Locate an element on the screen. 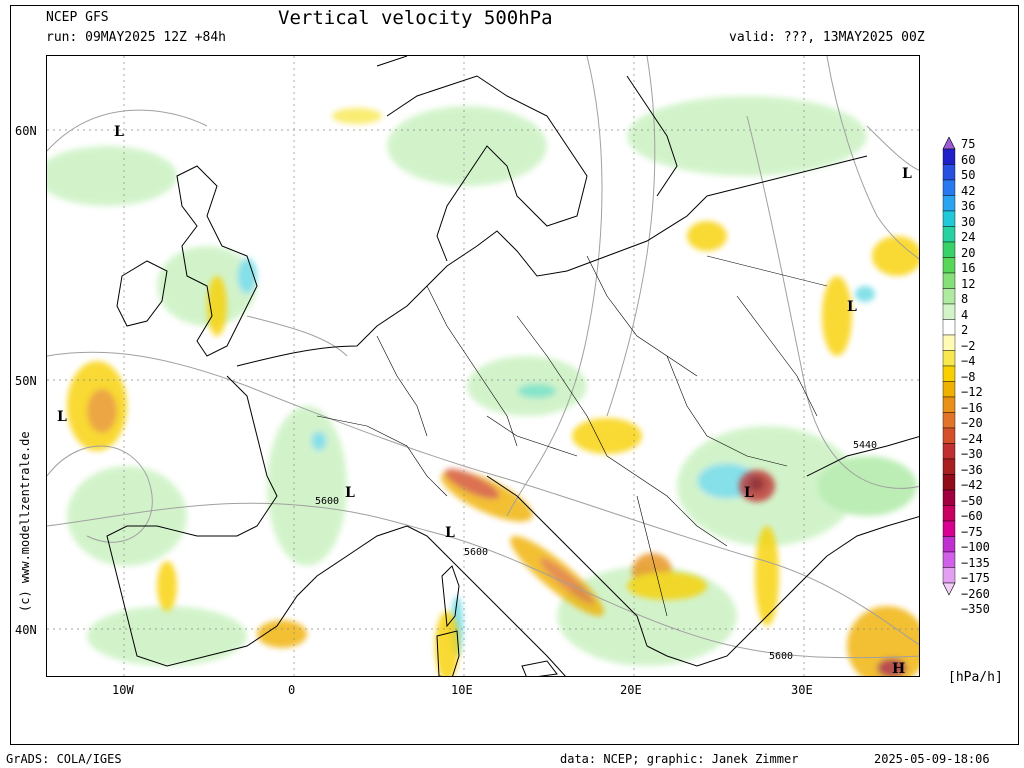 The height and width of the screenshot is (768, 1024). low-centre-ligurian: L is located at coordinates (450, 533).